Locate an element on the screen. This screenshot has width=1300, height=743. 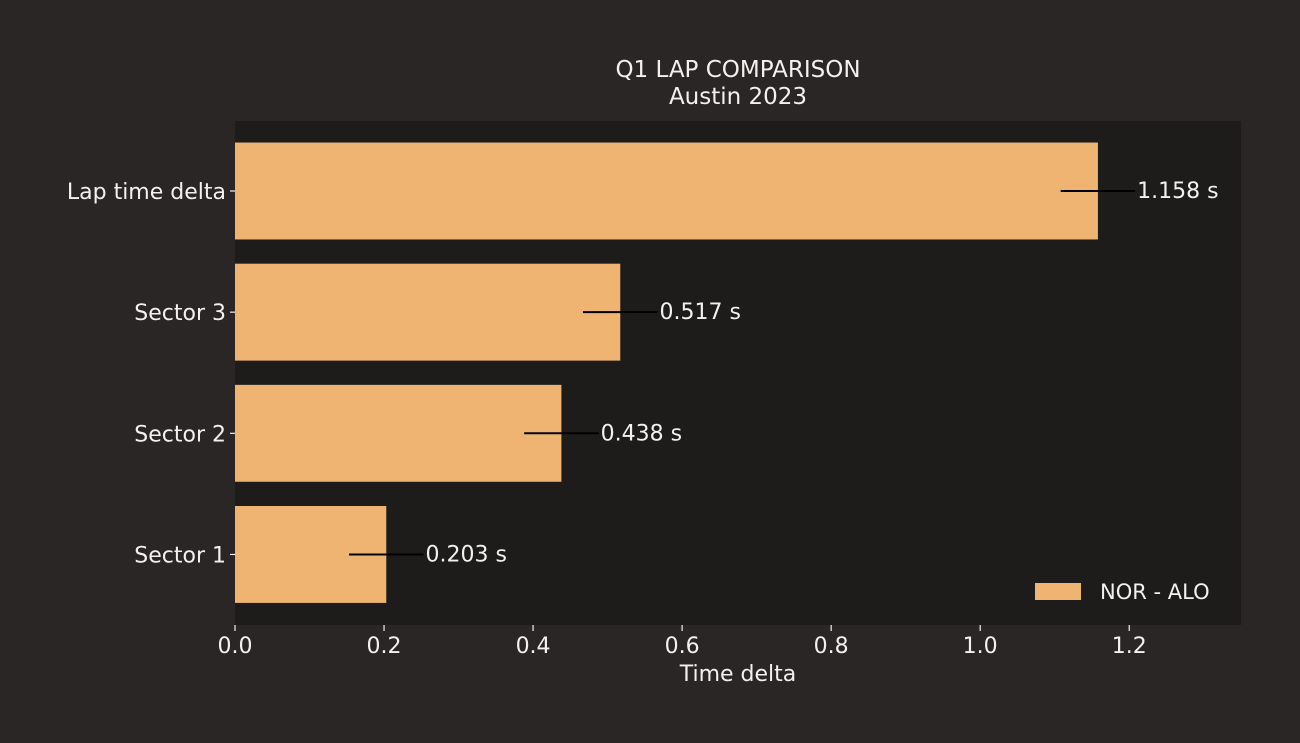
legend-label: NOR - ALO is located at coordinates (1155, 592).